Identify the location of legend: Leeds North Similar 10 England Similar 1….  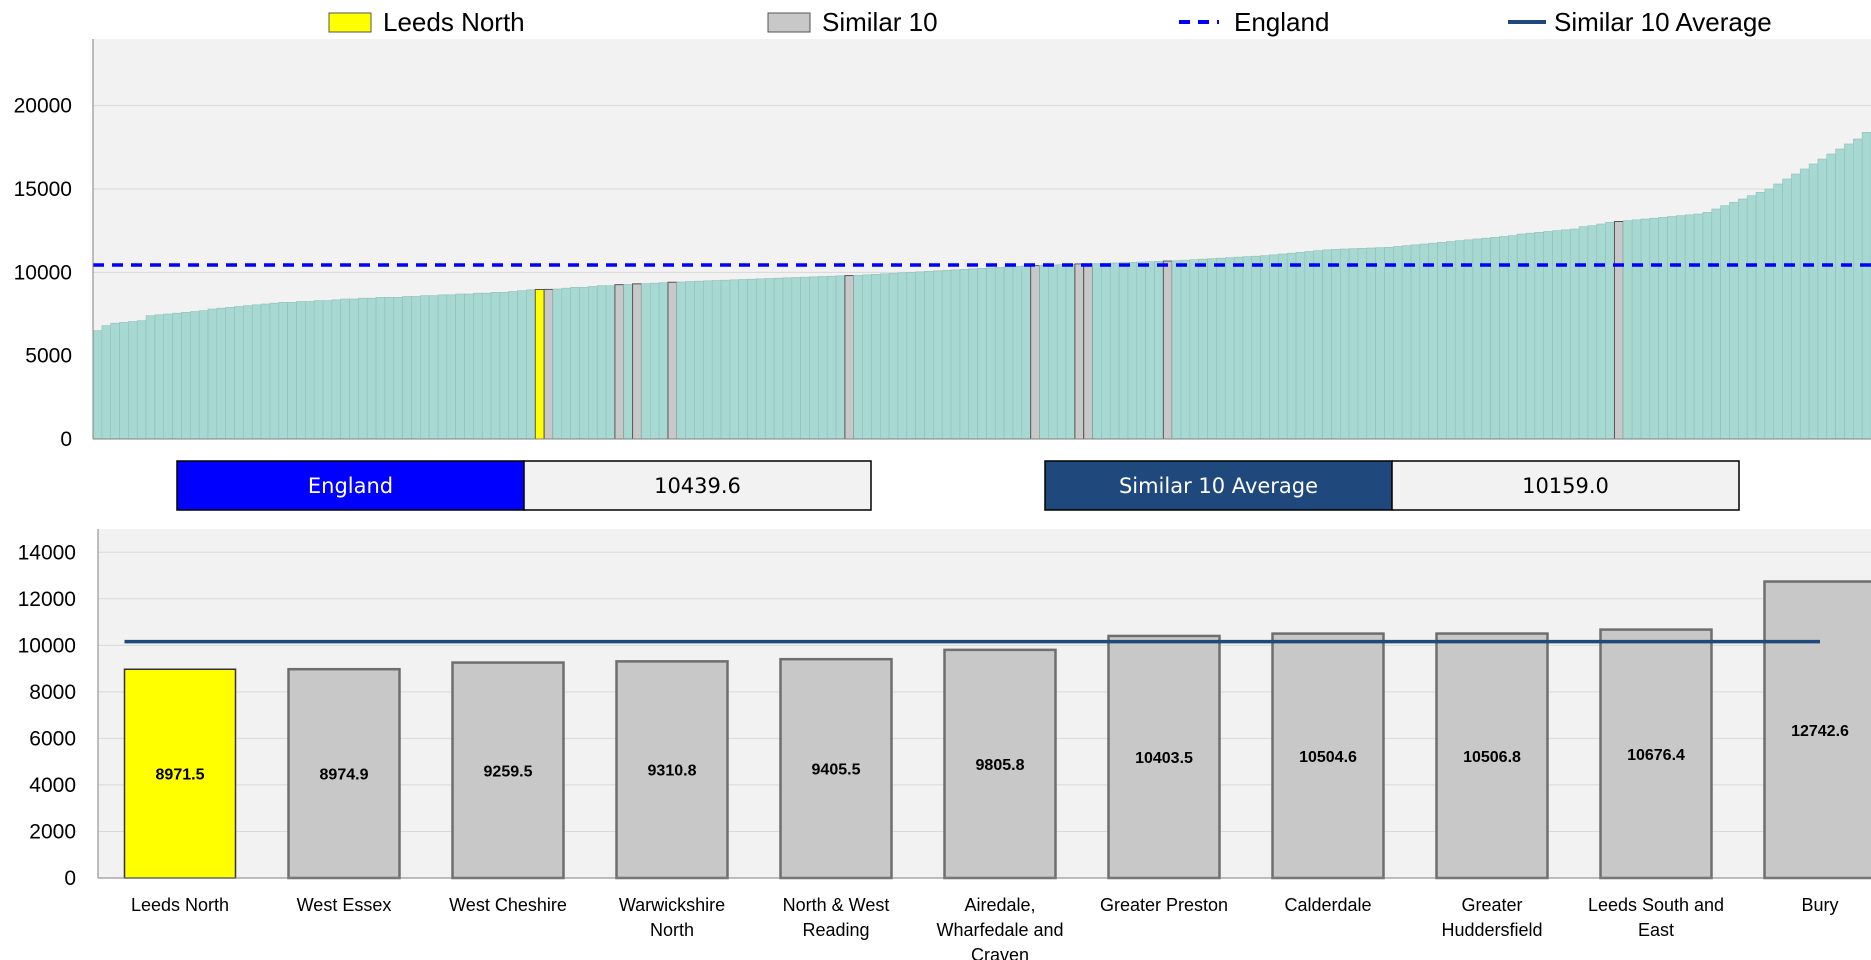
(1050, 22).